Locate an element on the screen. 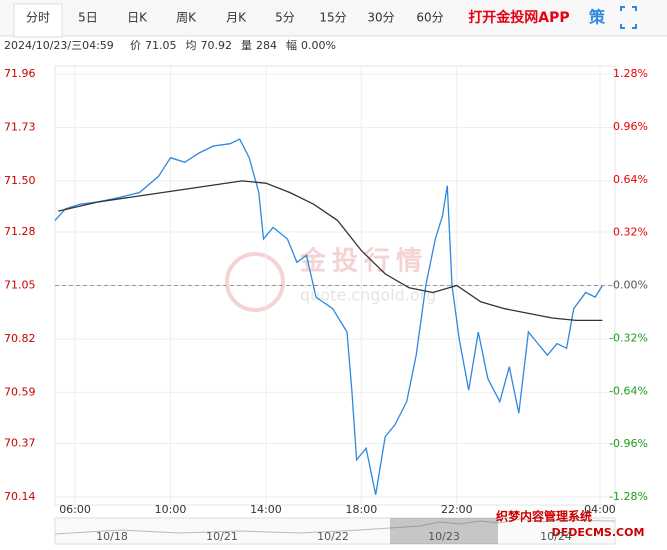 The width and height of the screenshot is (667, 550). y2-tick-label: -1.28% is located at coordinates (628, 496).